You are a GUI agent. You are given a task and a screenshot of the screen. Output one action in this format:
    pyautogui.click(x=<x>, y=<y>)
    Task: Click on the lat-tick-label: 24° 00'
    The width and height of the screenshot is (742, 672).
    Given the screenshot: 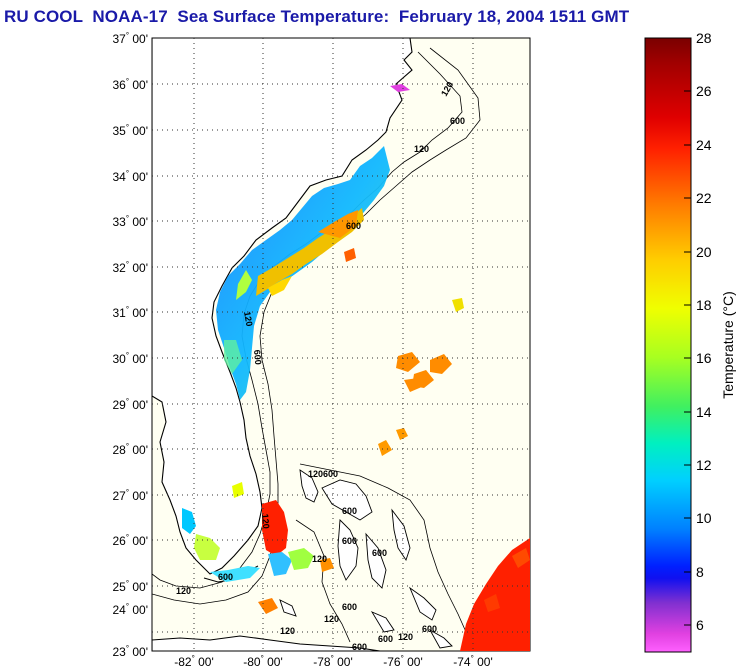 What is the action you would take?
    pyautogui.click(x=130, y=609)
    